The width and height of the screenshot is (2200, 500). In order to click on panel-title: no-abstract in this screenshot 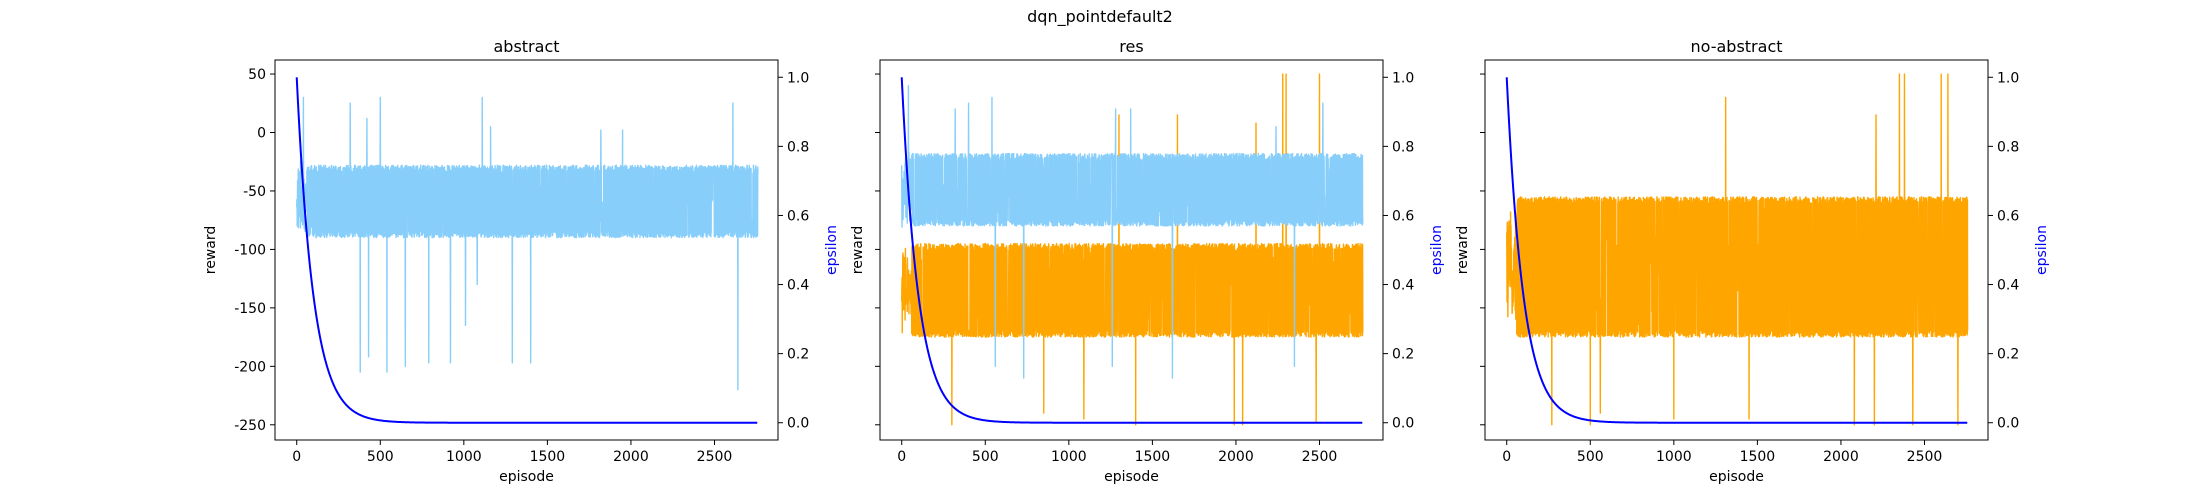, I will do `click(1736, 46)`.